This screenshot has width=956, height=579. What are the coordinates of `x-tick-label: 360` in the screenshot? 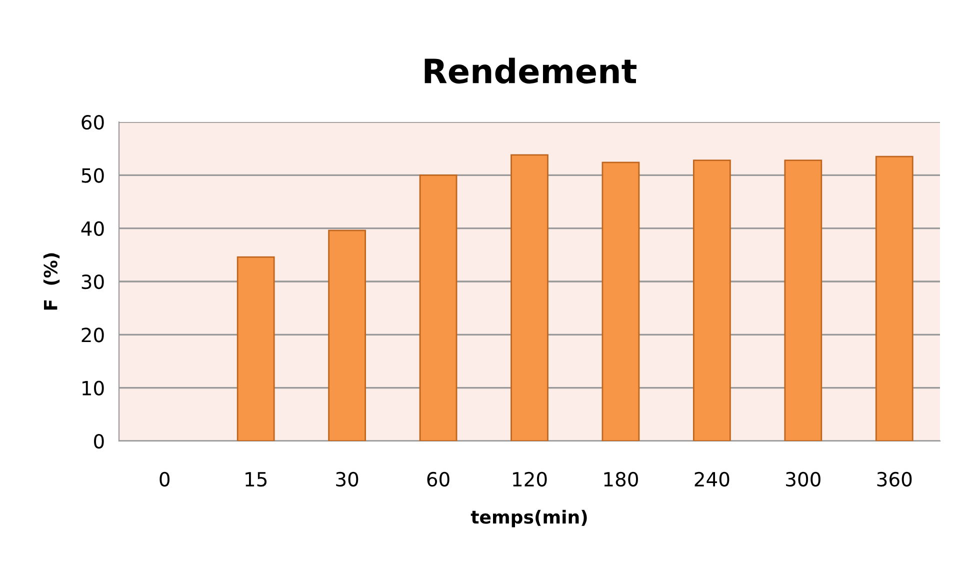 It's located at (894, 479).